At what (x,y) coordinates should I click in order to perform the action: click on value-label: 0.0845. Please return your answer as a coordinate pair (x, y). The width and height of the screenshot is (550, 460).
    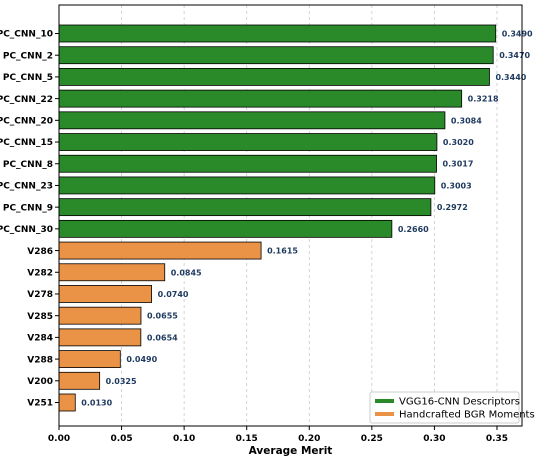
    Looking at the image, I should click on (186, 272).